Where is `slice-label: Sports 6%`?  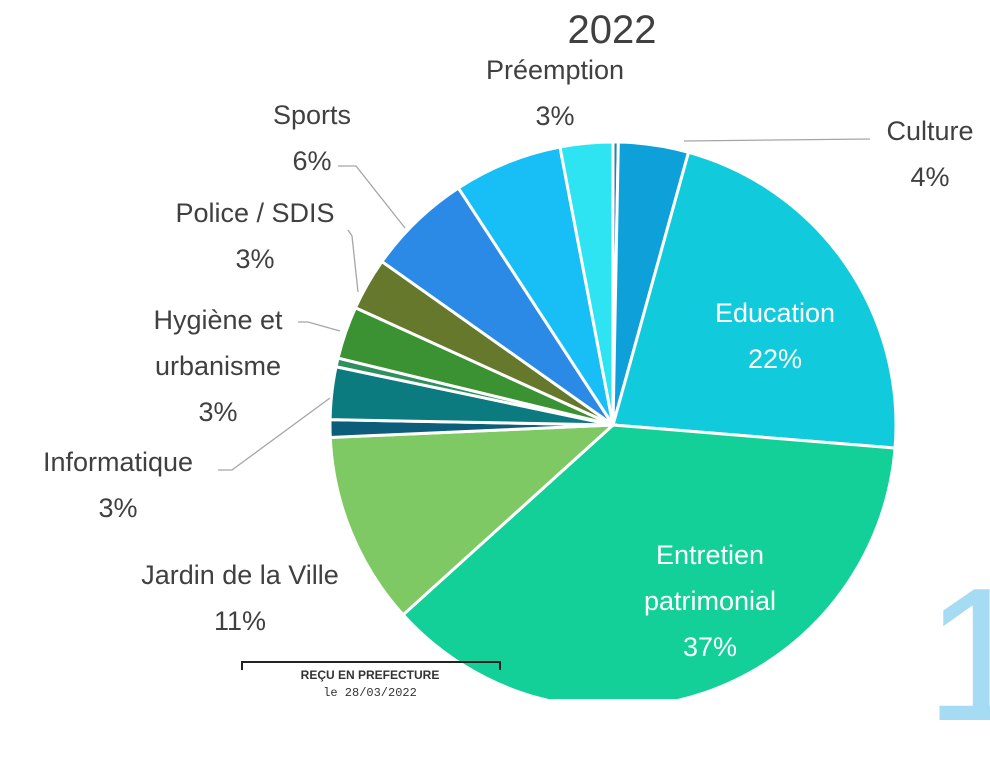 slice-label: Sports 6% is located at coordinates (312, 138).